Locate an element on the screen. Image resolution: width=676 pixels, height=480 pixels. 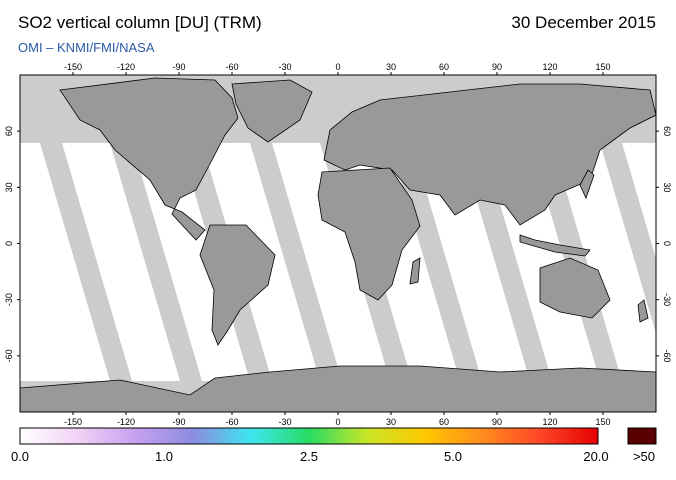
chart-date: 30 December 2015 is located at coordinates (583, 22).